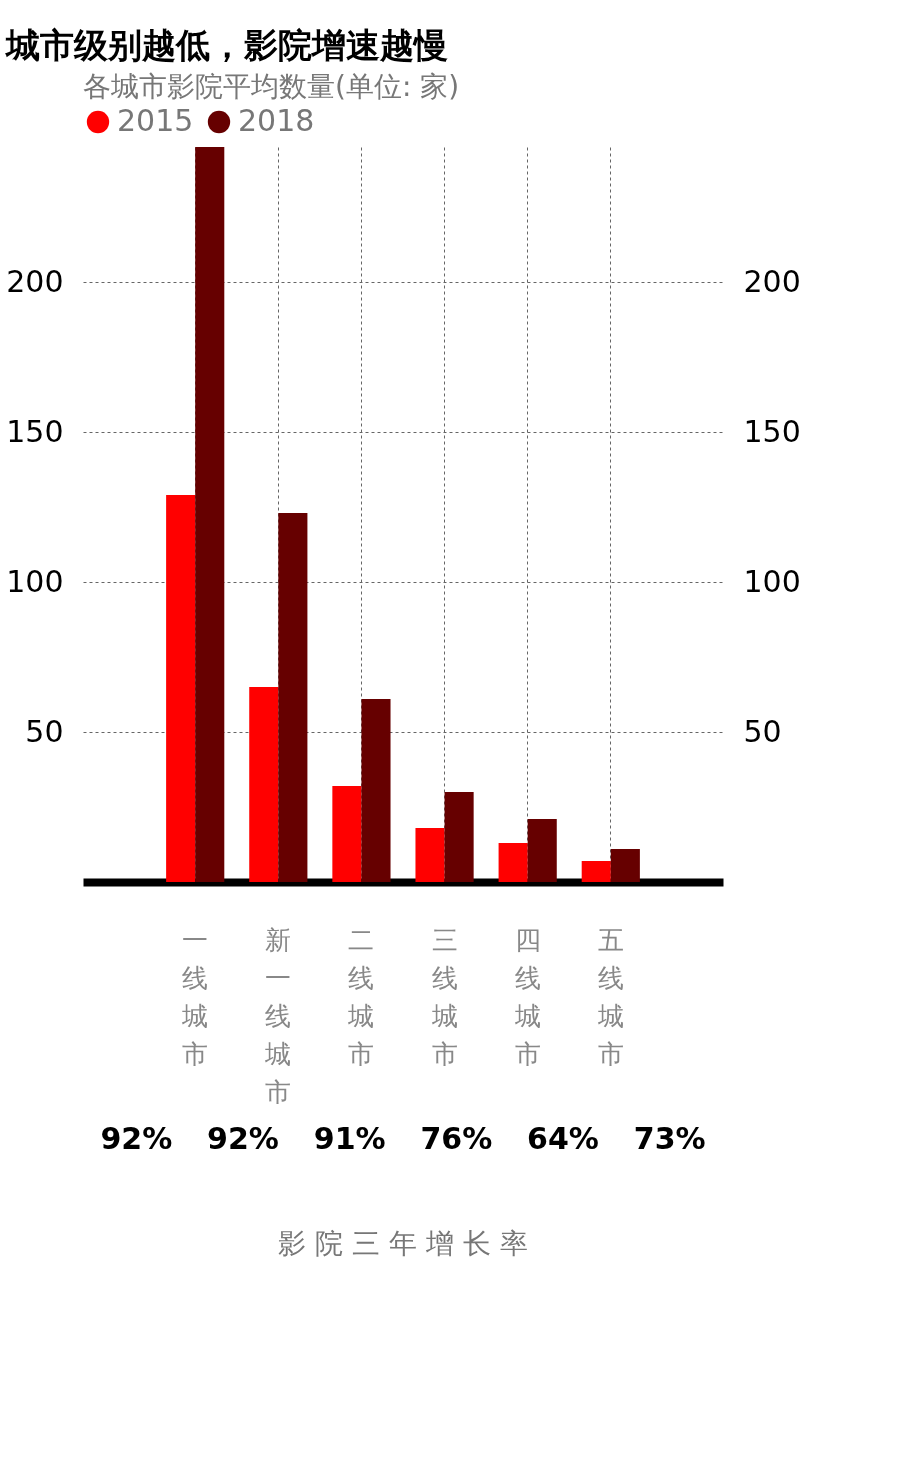 This screenshot has height=1475, width=900. Describe the element at coordinates (610, 996) in the screenshot. I see `x-tick-label: 五线城市` at that location.